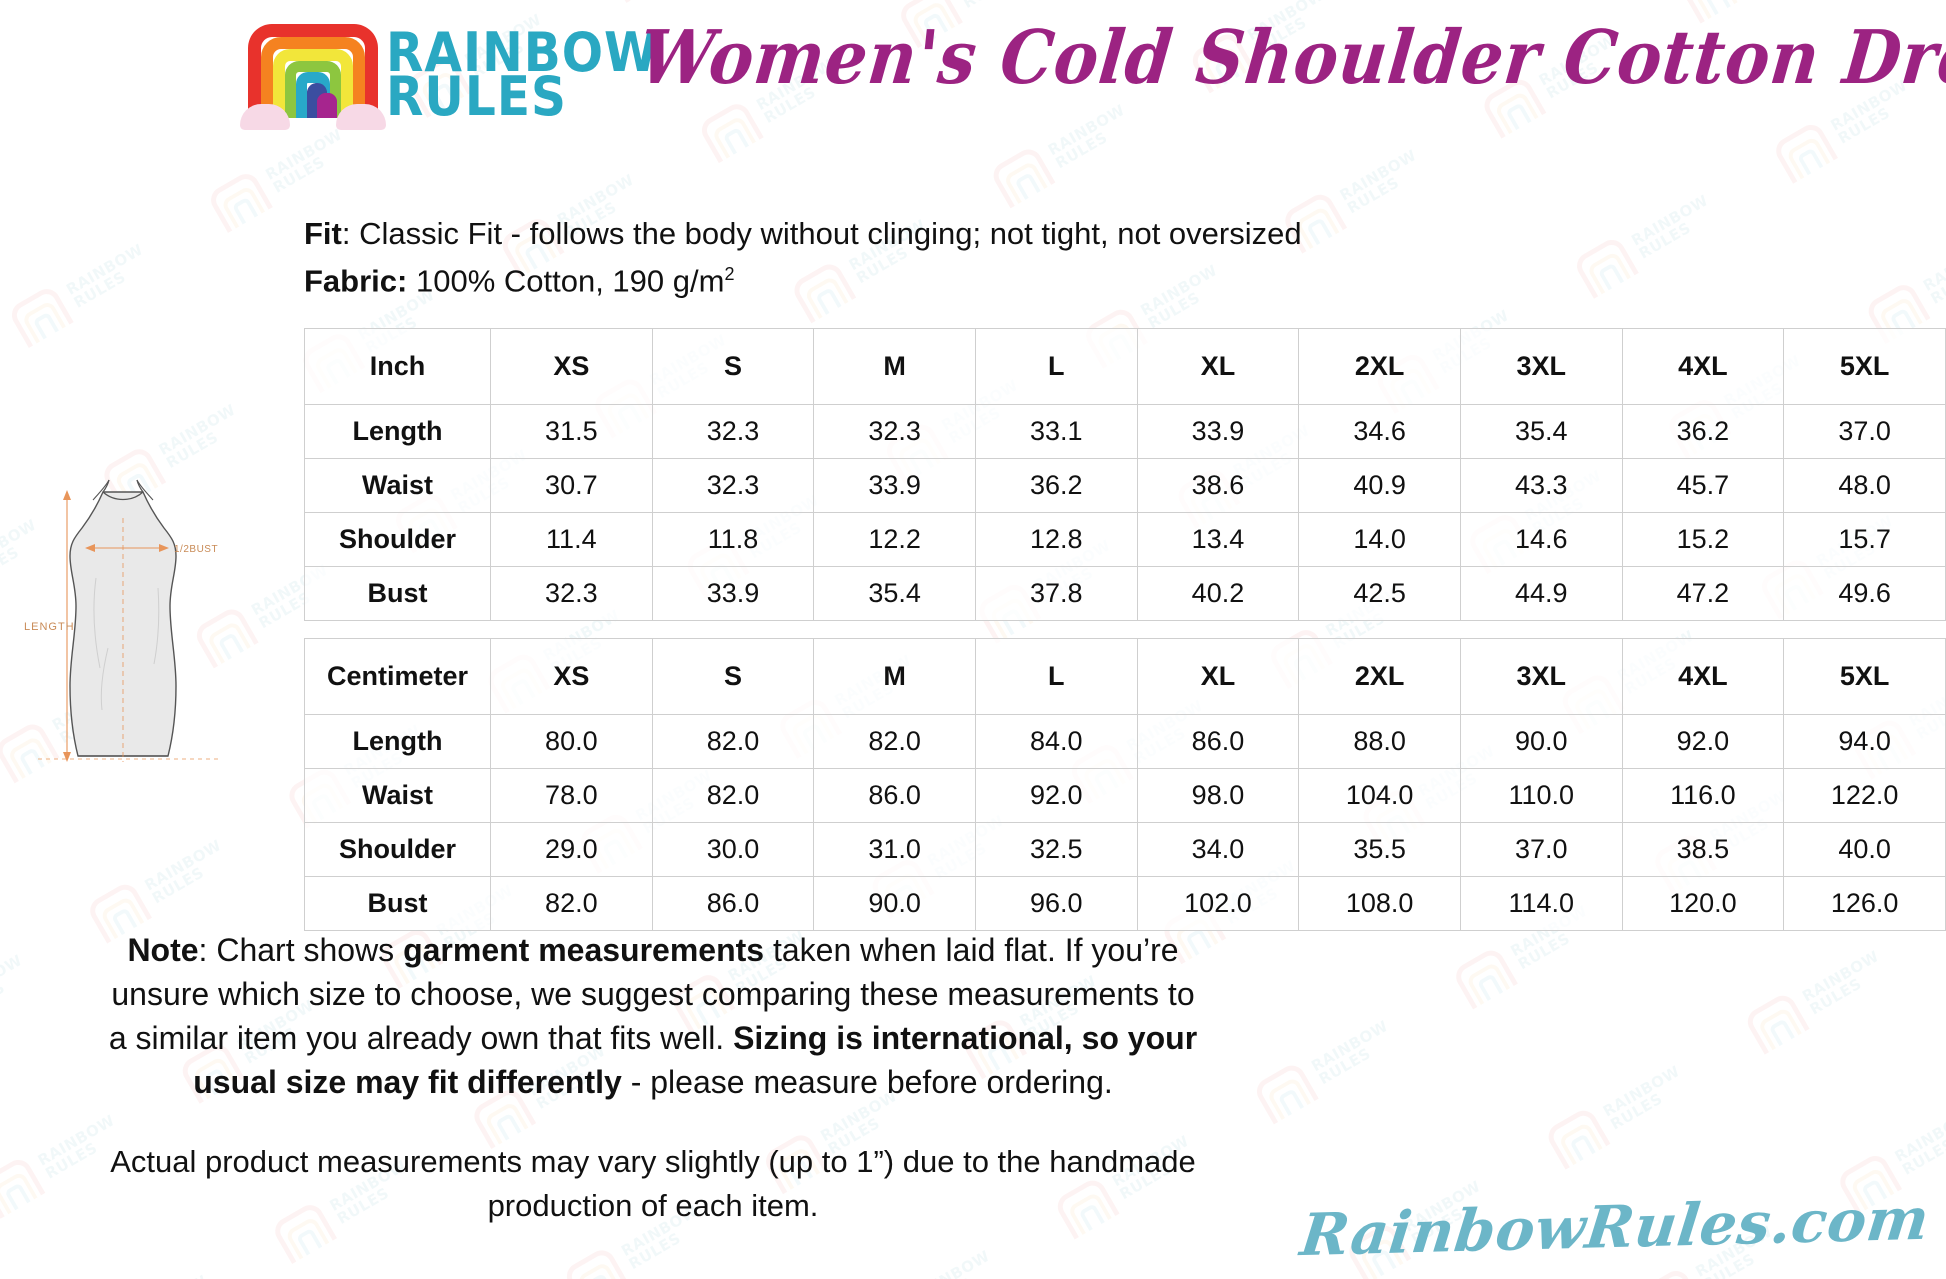 This screenshot has height=1279, width=1946. Describe the element at coordinates (1864, 795) in the screenshot. I see `table-cell-waist-5xl: 122.0` at that location.